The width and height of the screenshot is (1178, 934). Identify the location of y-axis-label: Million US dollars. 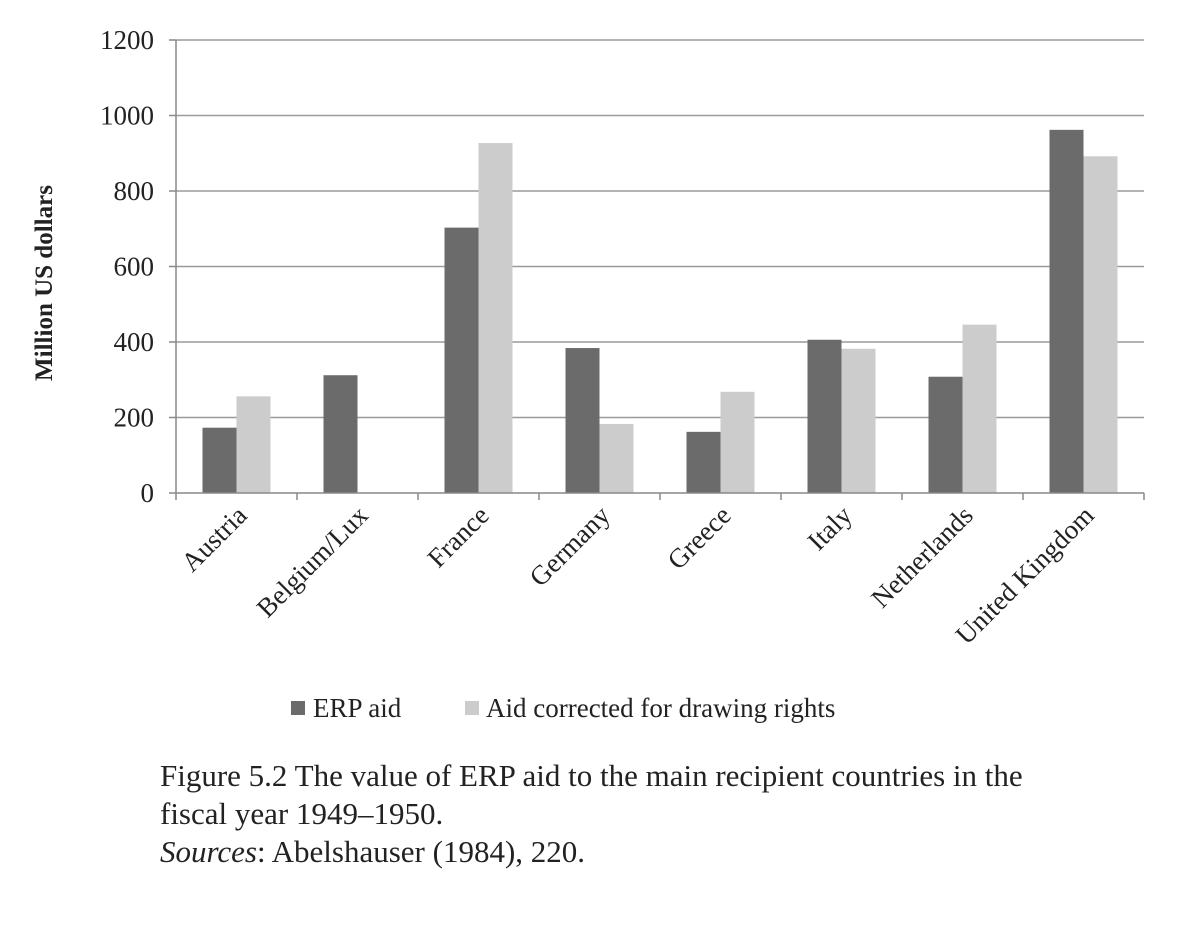
(44, 283).